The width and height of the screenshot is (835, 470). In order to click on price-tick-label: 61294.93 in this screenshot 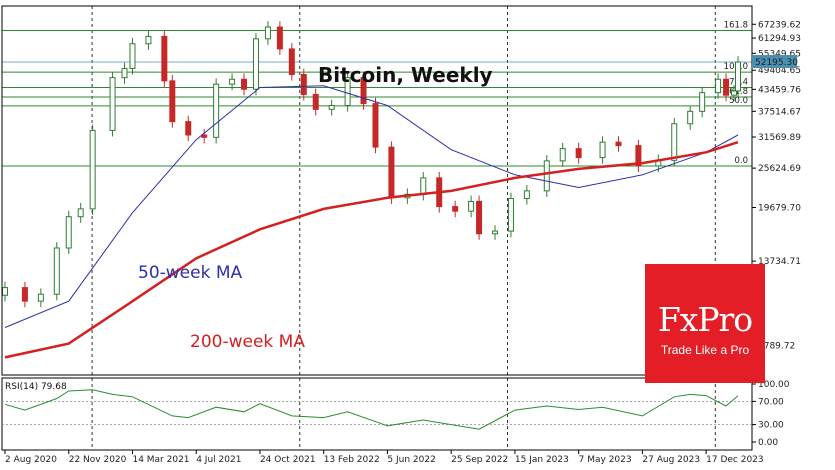, I will do `click(779, 39)`.